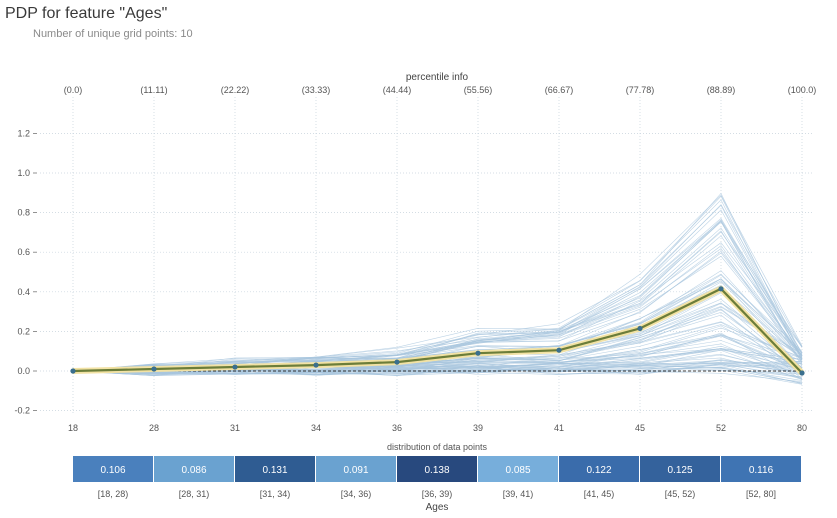 This screenshot has width=837, height=518. I want to click on x-tick-label: 36, so click(397, 428).